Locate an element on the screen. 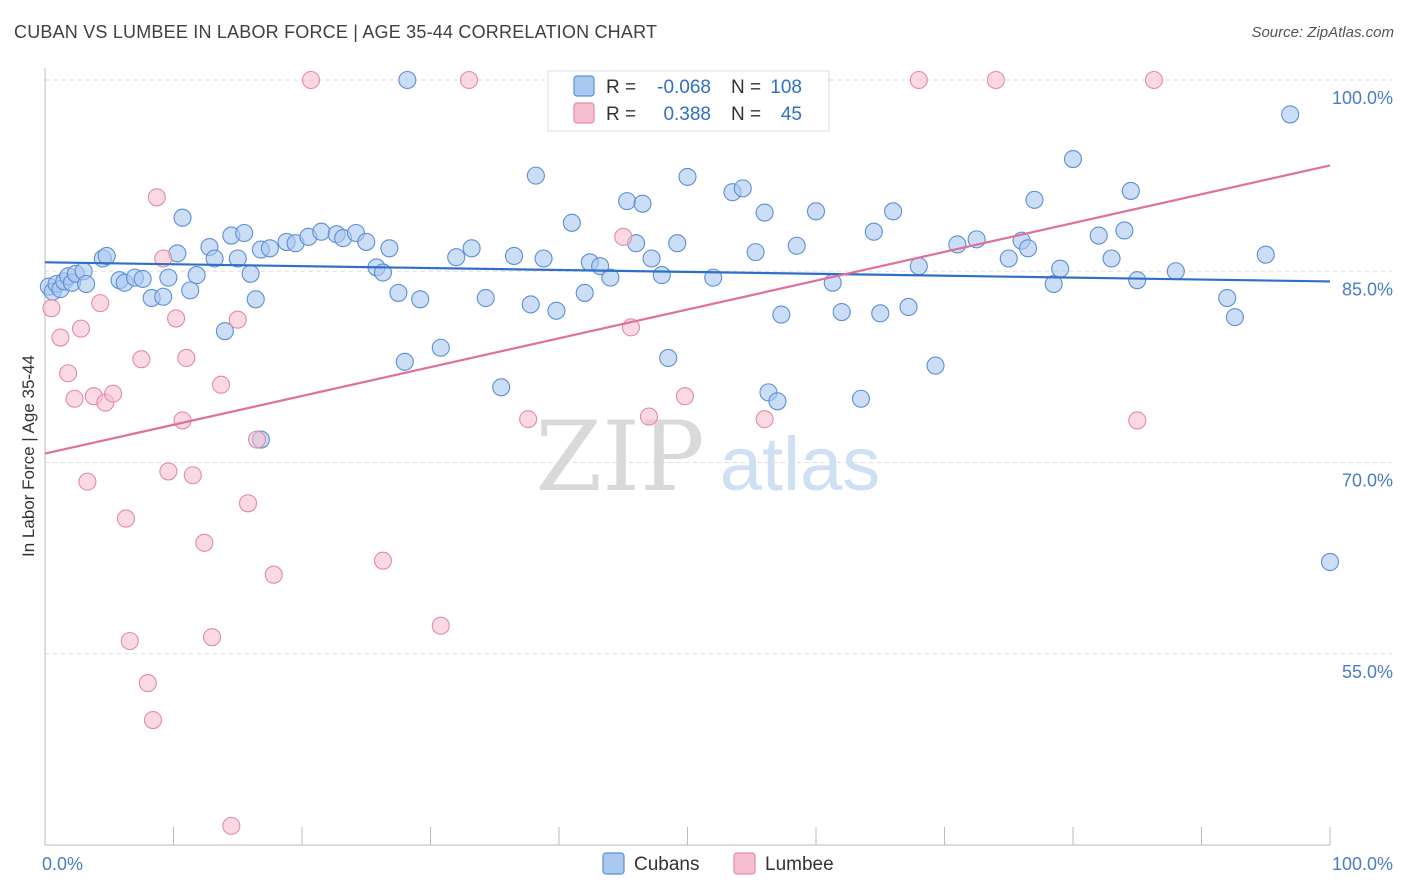  chart-source: Source: ZipAtlas.com is located at coordinates (1322, 32).